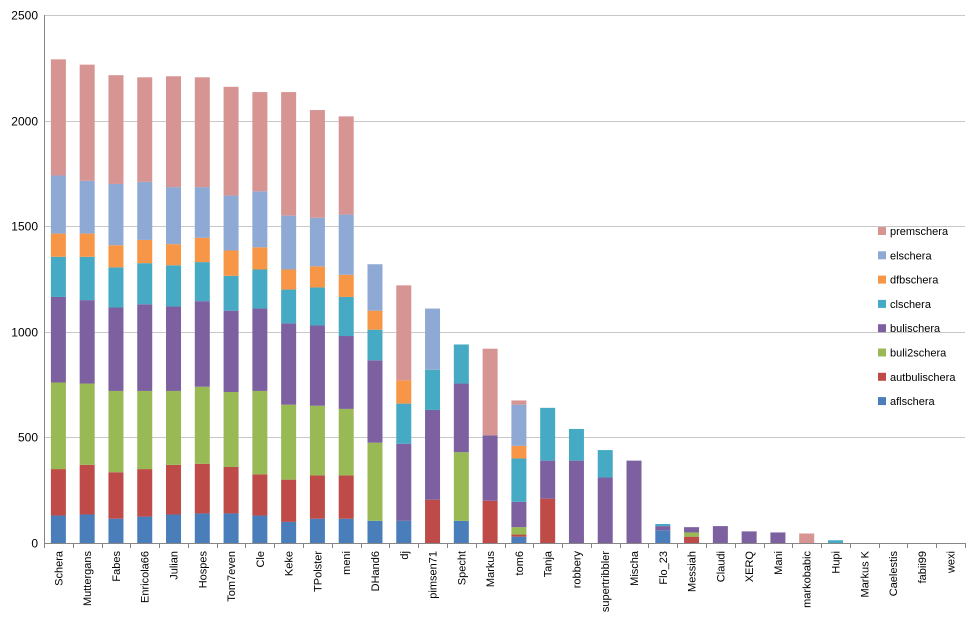 This screenshot has width=977, height=631. Describe the element at coordinates (635, 568) in the screenshot. I see `x-category-label: Mischa` at that location.